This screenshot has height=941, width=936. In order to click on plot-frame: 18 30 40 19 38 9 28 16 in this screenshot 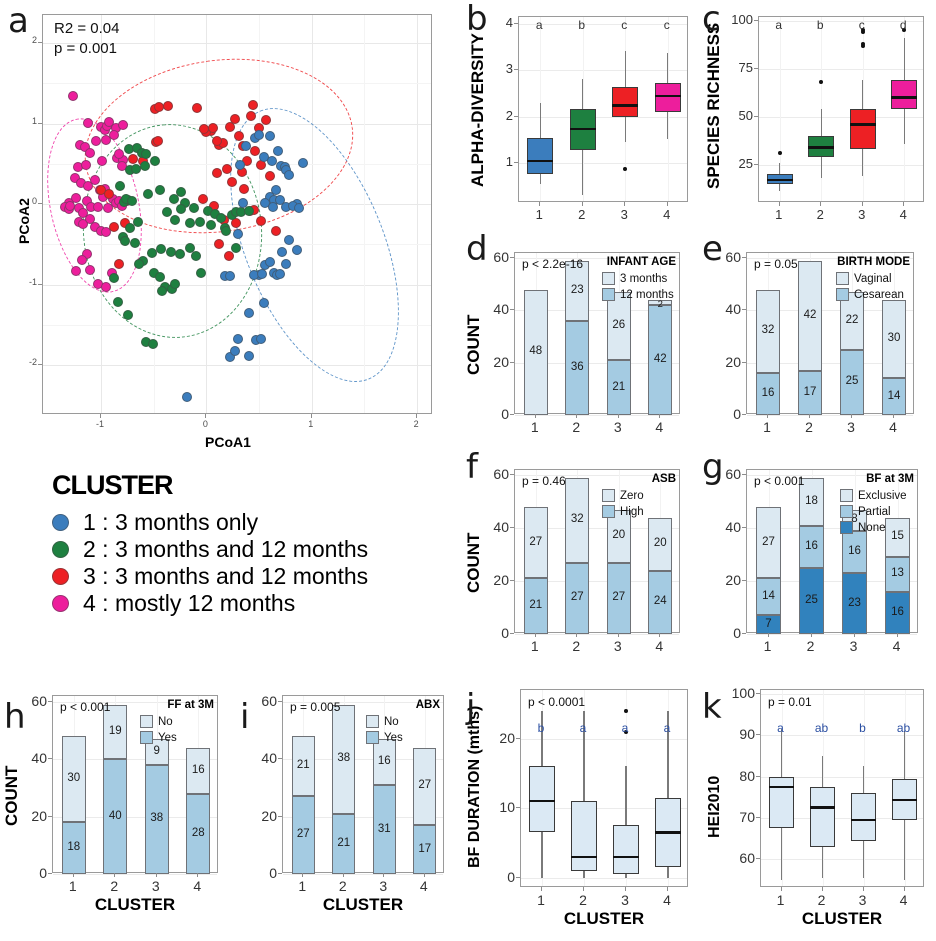, I will do `click(135, 785)`.